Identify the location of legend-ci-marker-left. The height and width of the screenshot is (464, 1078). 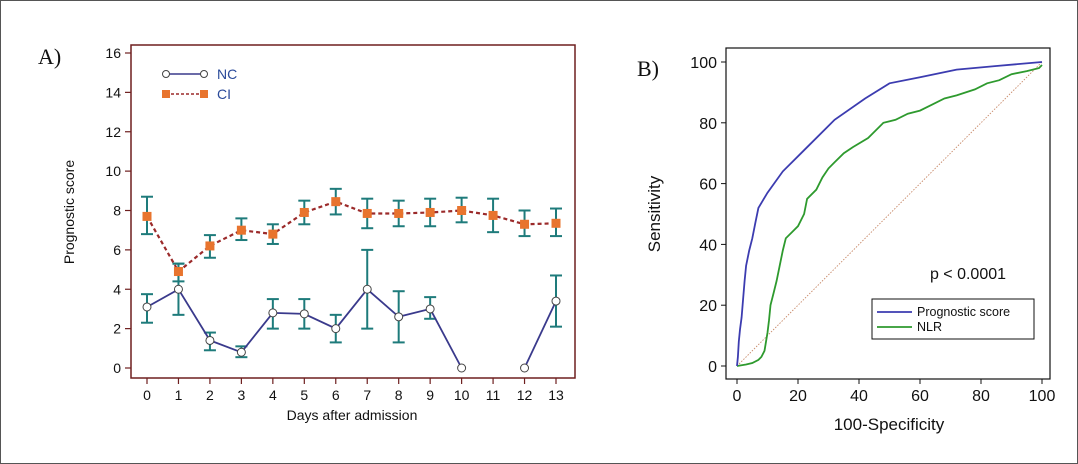
(166, 94).